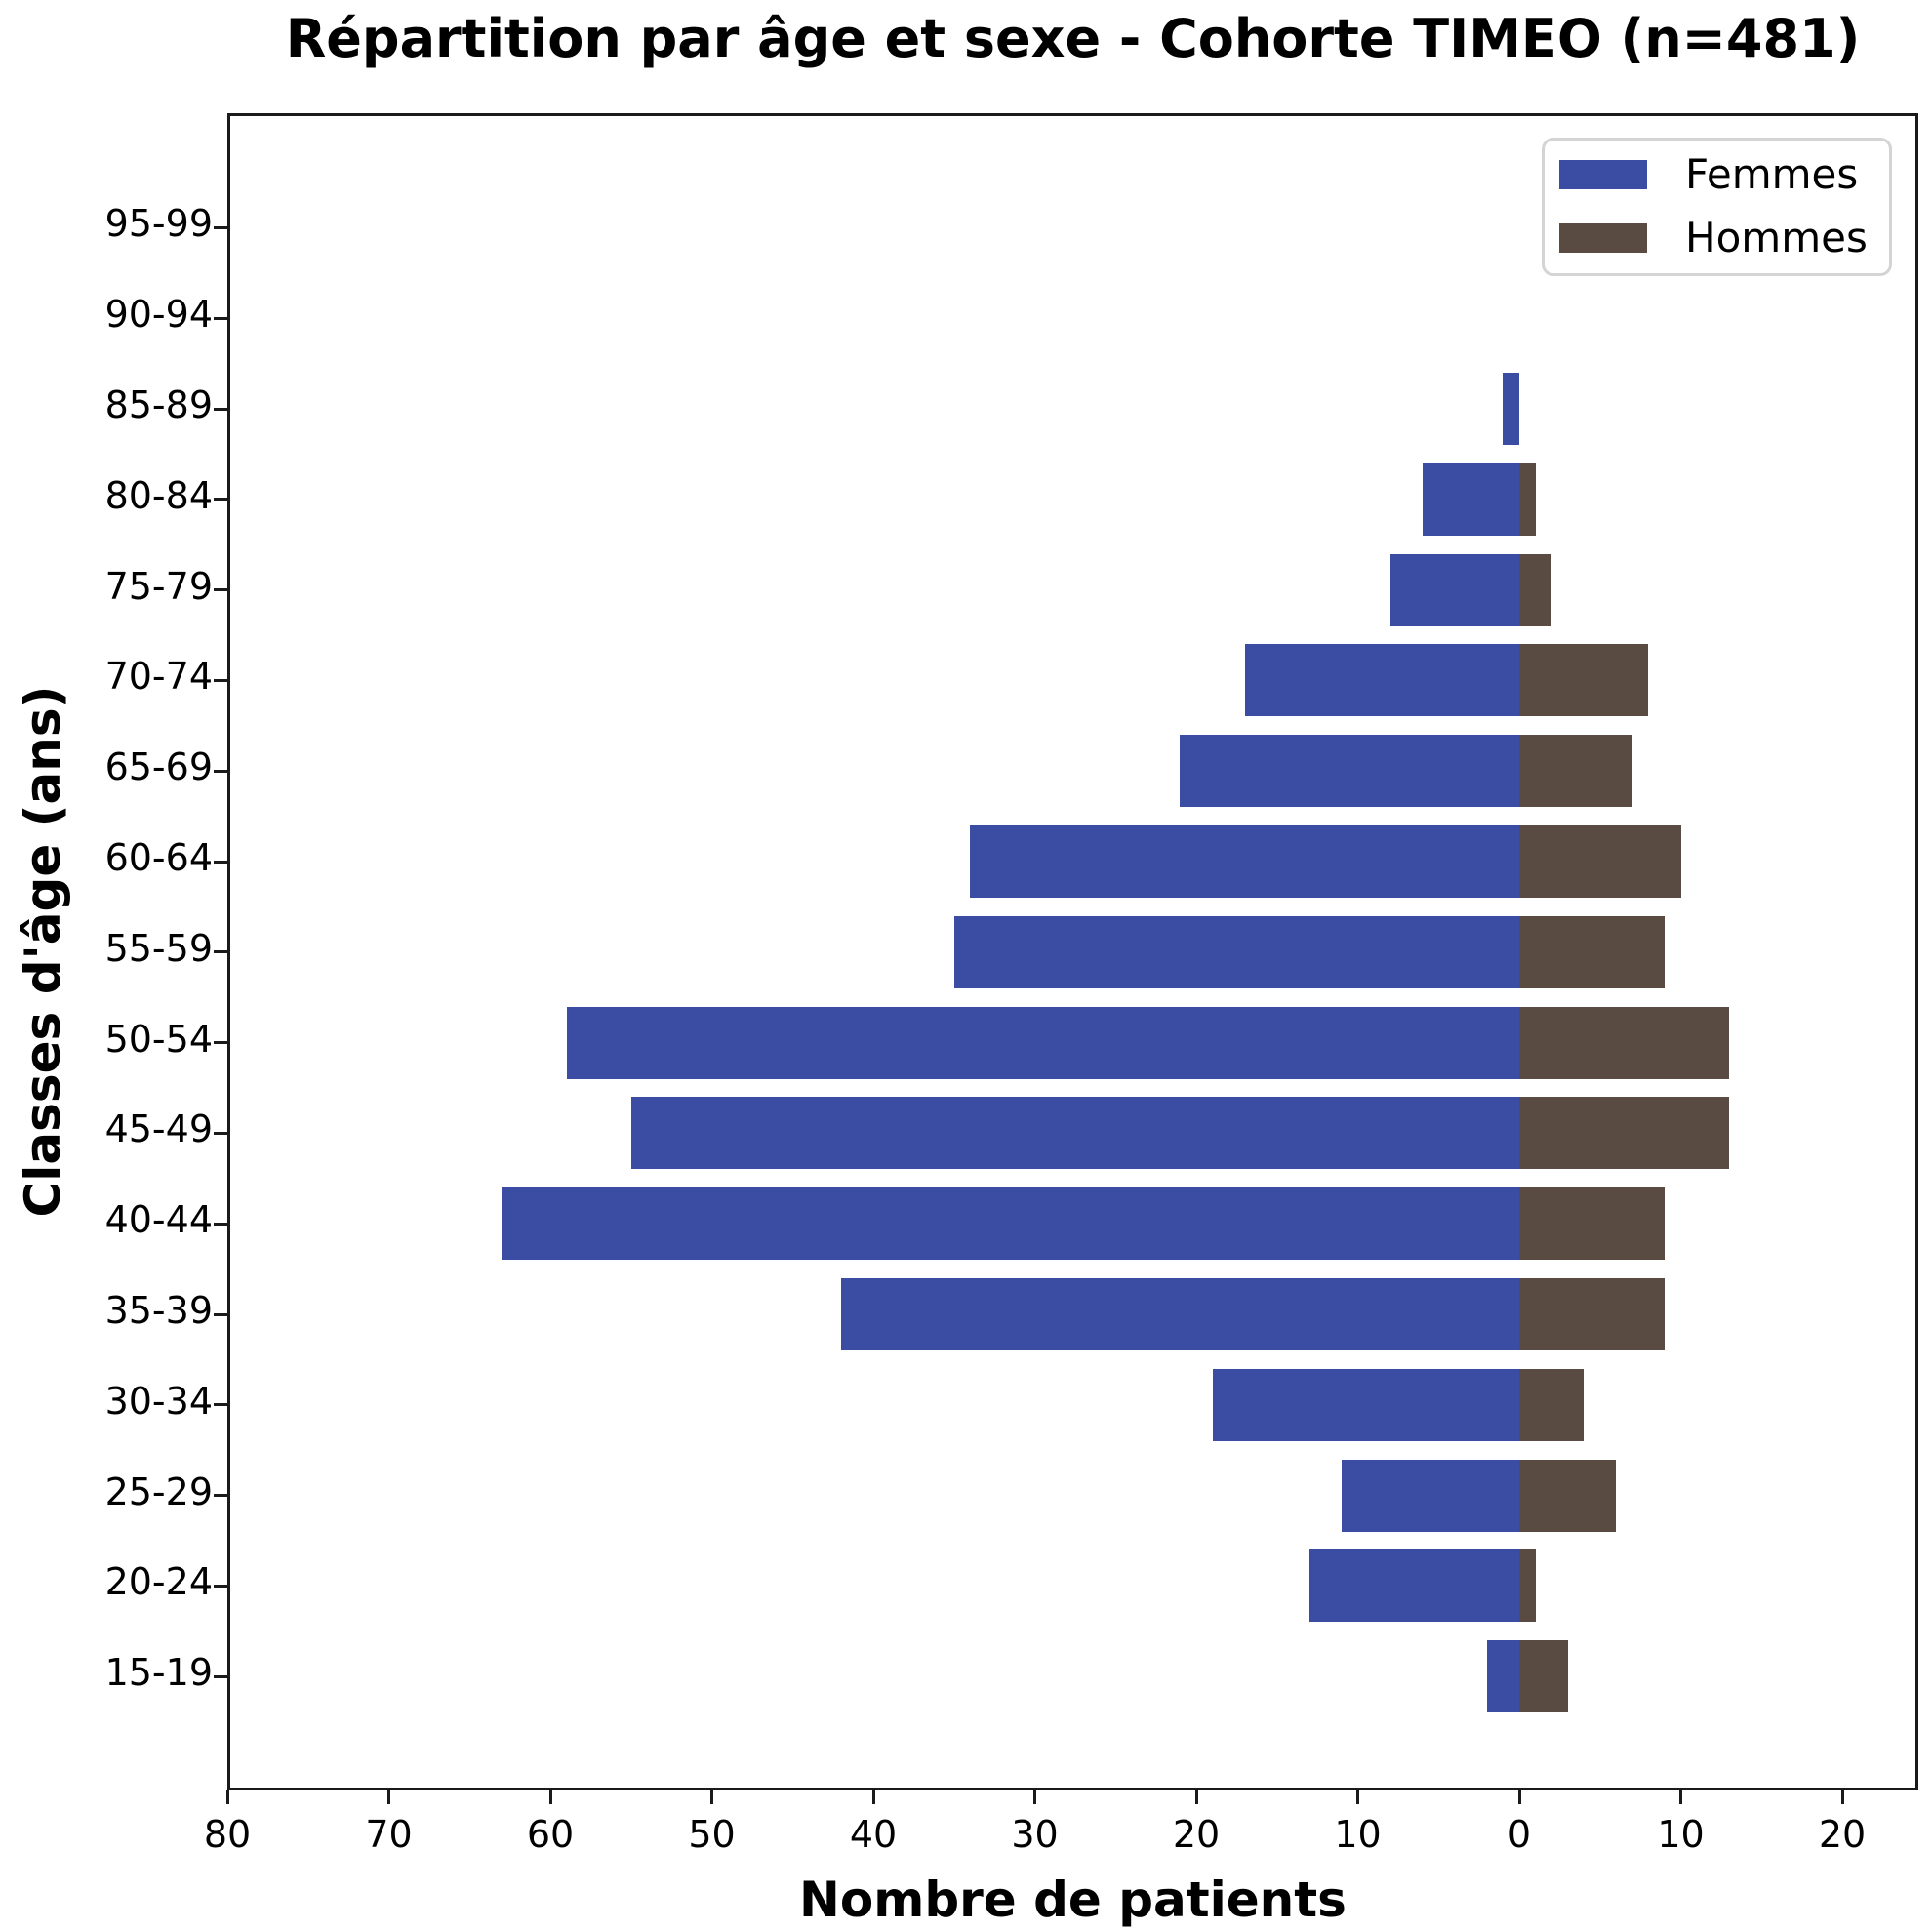 The height and width of the screenshot is (1931, 1932). What do you see at coordinates (1603, 174) in the screenshot?
I see `legend-swatch-femmes` at bounding box center [1603, 174].